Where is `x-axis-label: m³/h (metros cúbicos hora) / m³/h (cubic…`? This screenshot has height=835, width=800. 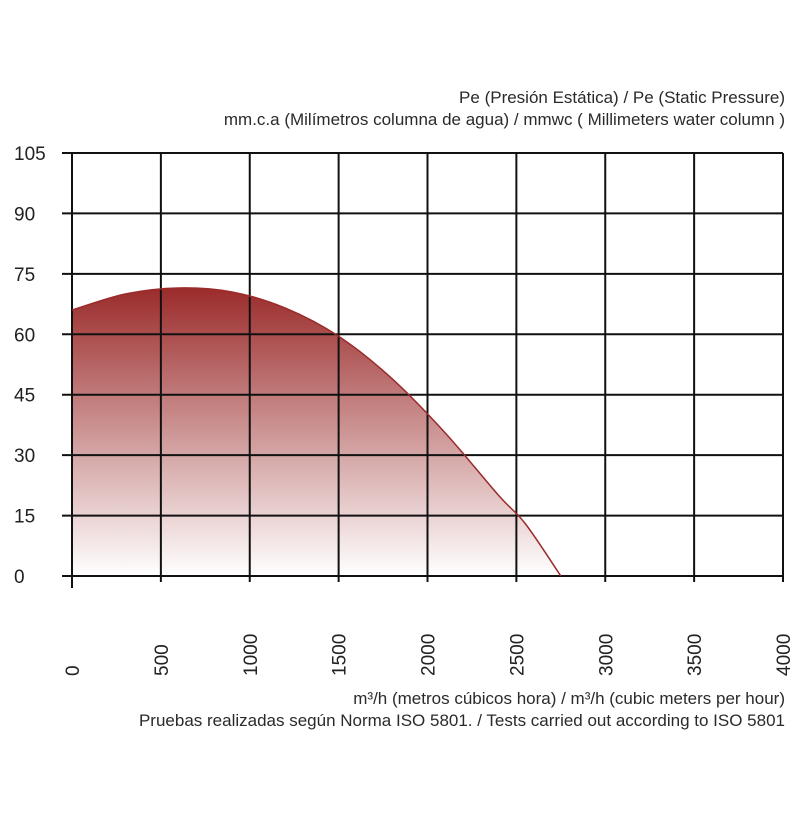
x-axis-label: m³/h (metros cúbicos hora) / m³/h (cubic… is located at coordinates (569, 698).